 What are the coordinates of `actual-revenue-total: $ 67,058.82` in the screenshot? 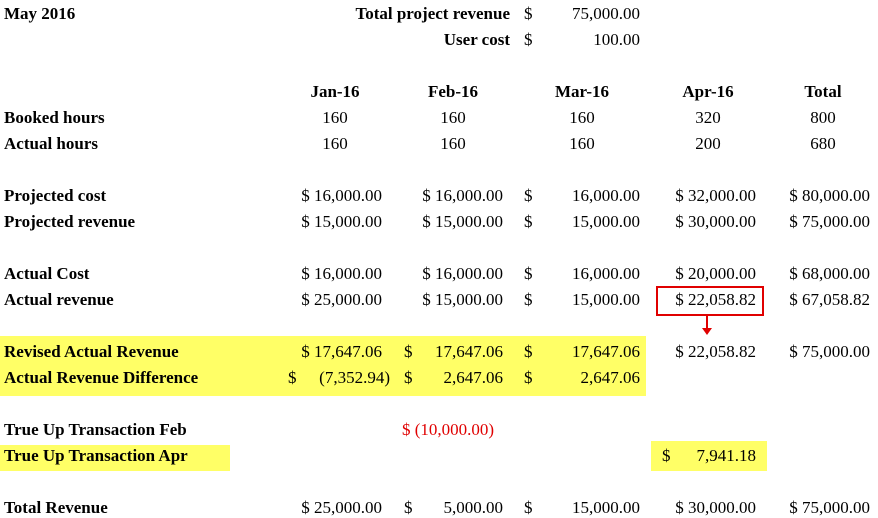 It's located at (829, 299).